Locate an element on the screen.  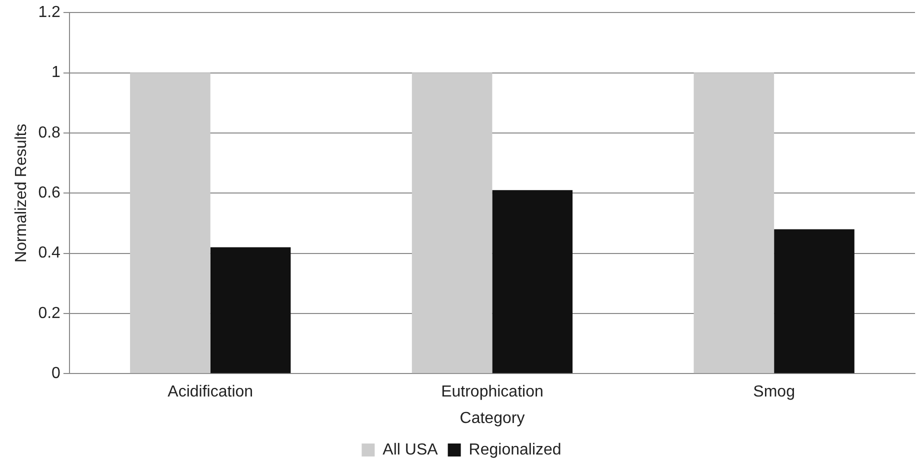
y-axis-title: Normalized Results is located at coordinates (21, 193).